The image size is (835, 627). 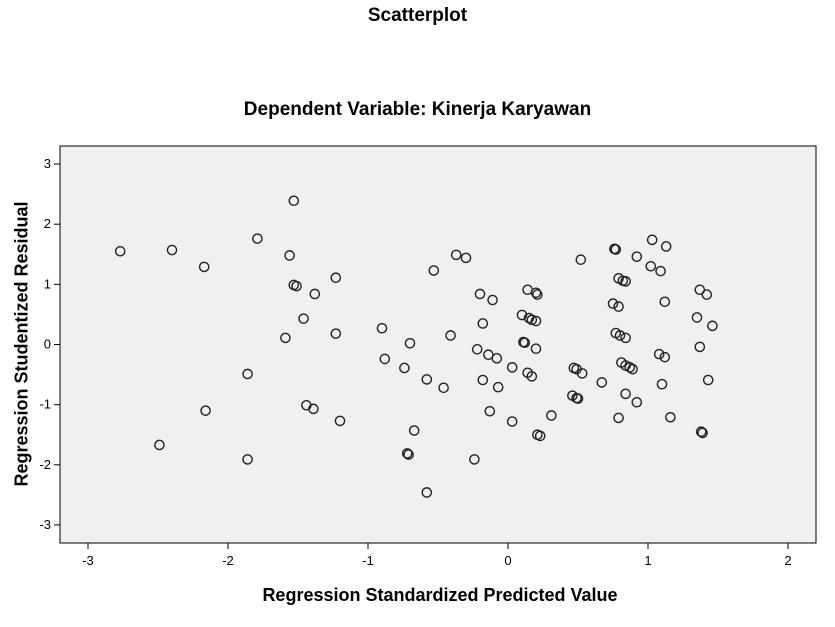 What do you see at coordinates (88, 560) in the screenshot?
I see `x-tick-label: -3` at bounding box center [88, 560].